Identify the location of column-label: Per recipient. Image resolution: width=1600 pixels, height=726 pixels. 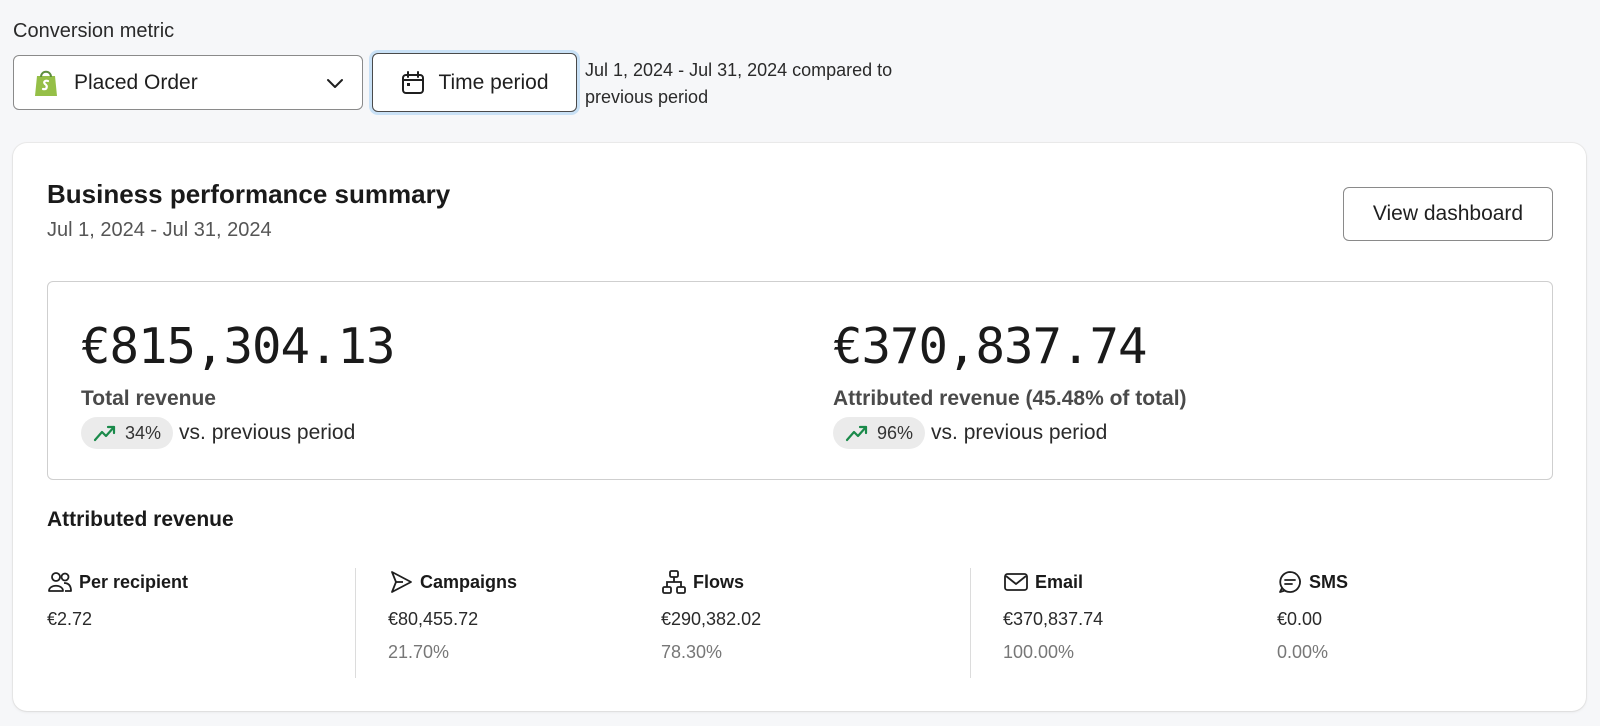
(134, 581).